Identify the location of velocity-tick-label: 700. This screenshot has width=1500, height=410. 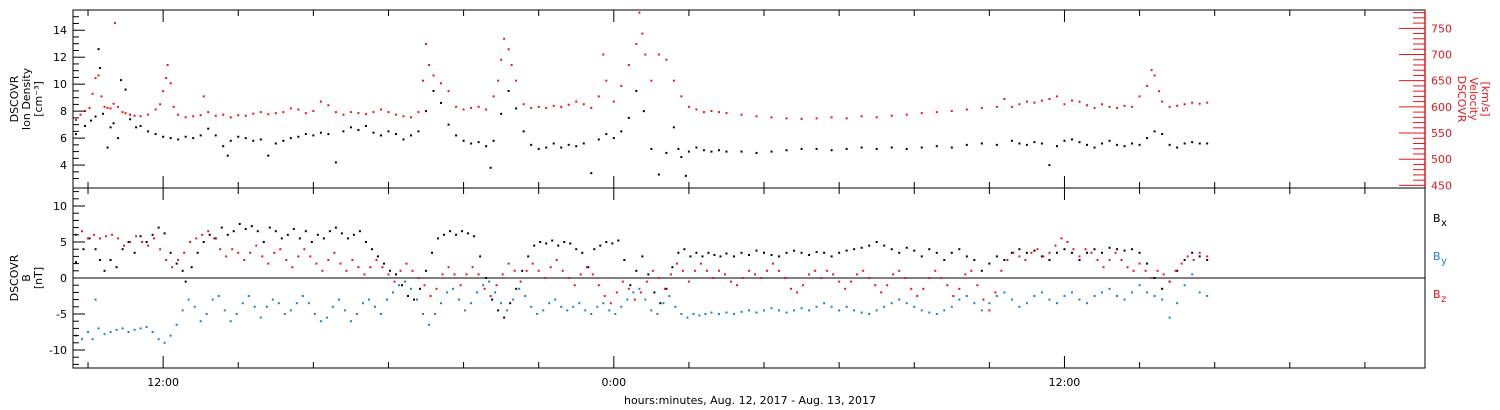
(1441, 55).